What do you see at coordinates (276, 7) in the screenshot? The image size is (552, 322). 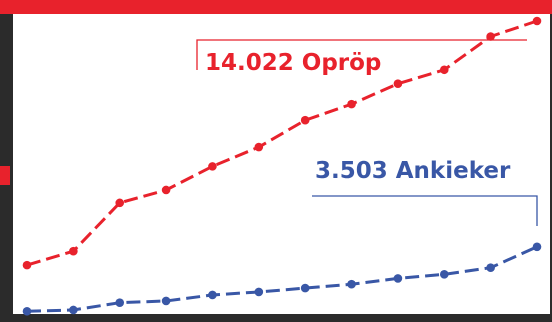 I see `top-accent-stripe` at bounding box center [276, 7].